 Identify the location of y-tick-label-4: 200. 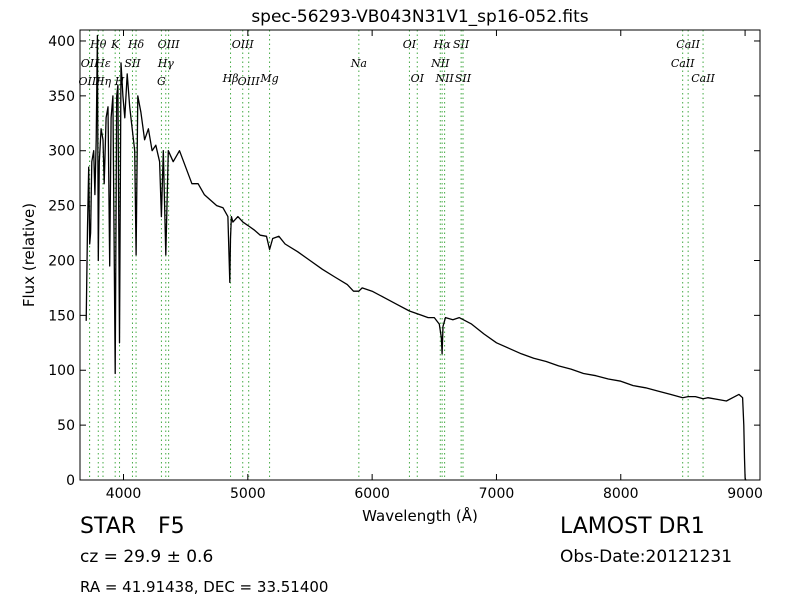
(61, 261).